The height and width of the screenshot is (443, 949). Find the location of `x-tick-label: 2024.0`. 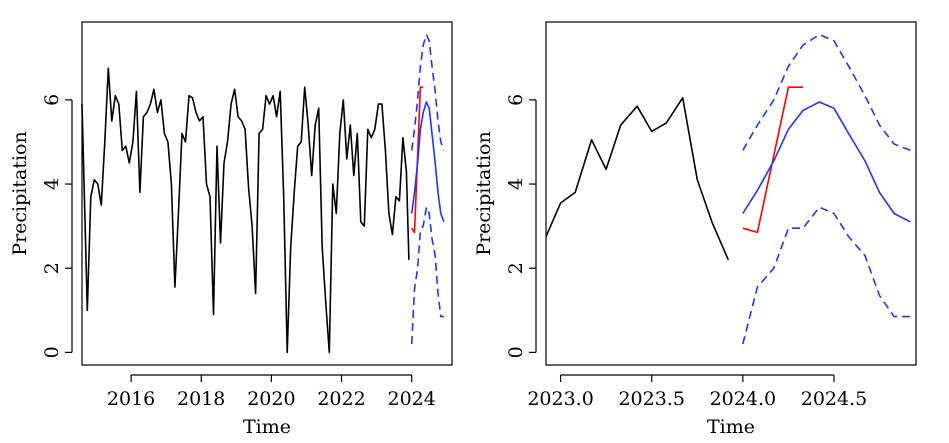

x-tick-label: 2024.0 is located at coordinates (743, 399).